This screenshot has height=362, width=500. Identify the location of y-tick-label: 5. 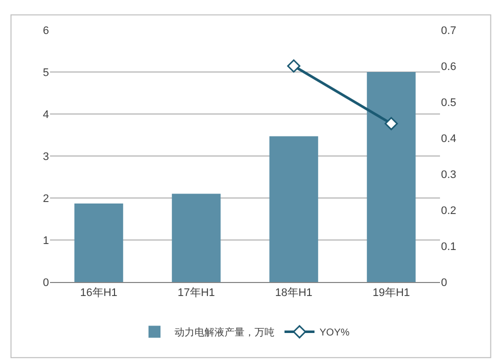
(45, 72).